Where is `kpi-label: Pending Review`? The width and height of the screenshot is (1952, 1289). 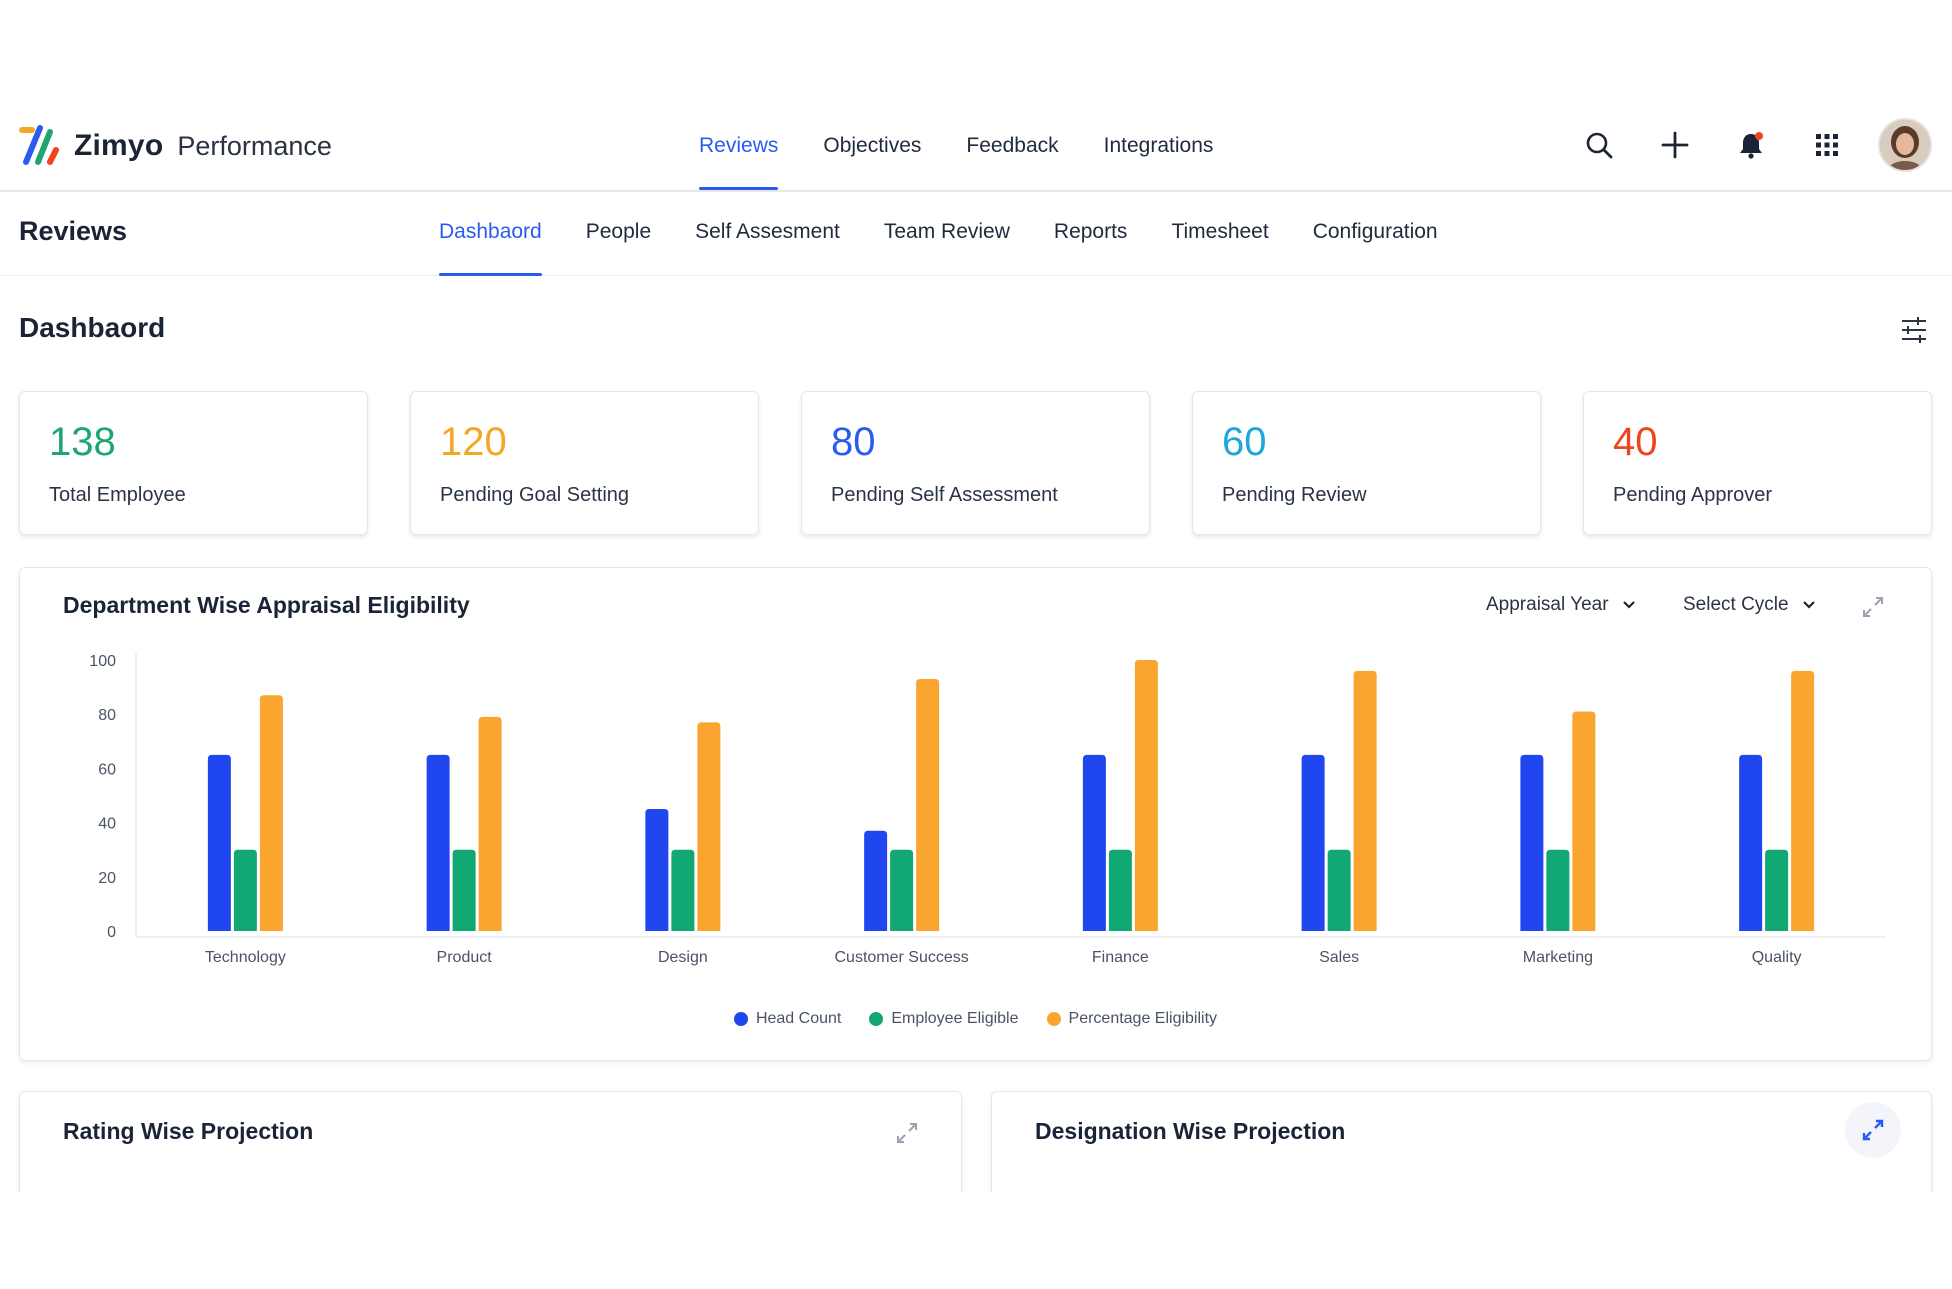 kpi-label: Pending Review is located at coordinates (1294, 495).